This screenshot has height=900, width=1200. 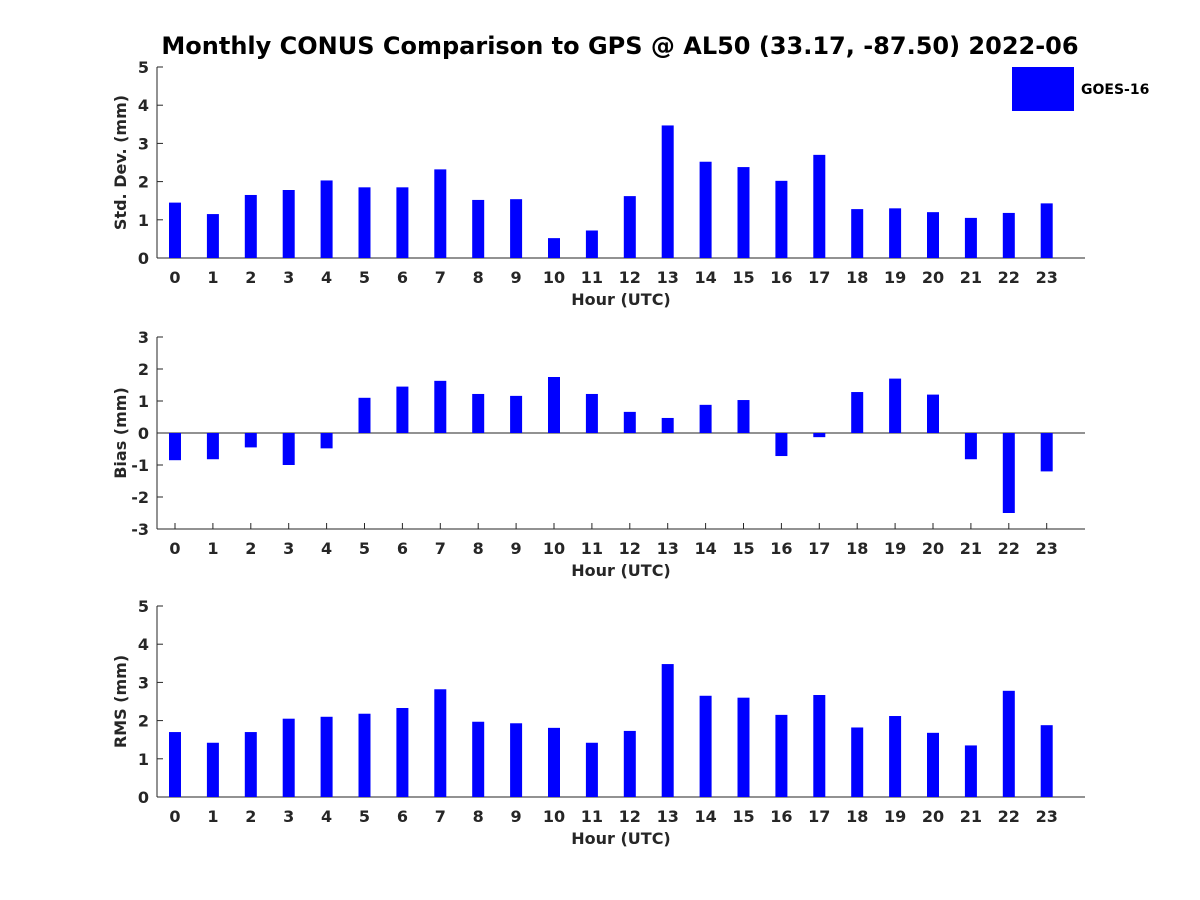 I want to click on x-axis-label: Hour (UTC), so click(x=621, y=299).